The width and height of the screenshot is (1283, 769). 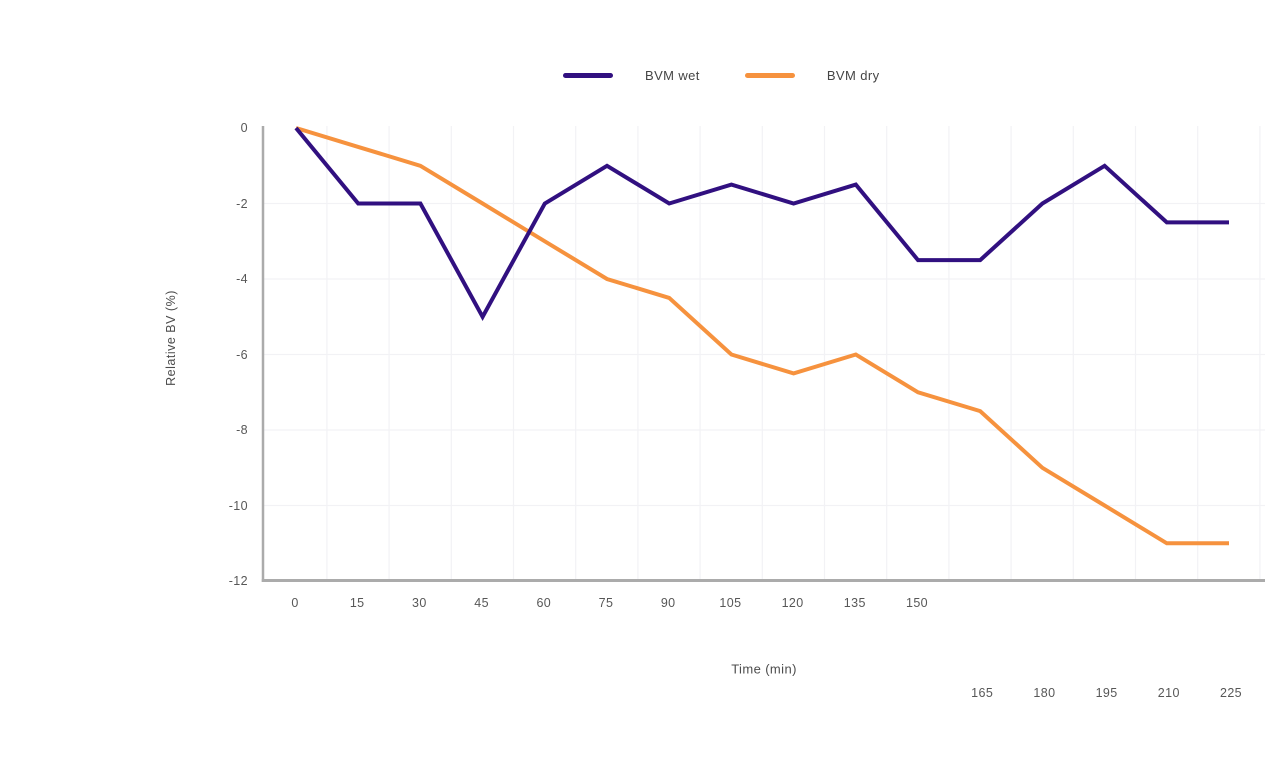 What do you see at coordinates (481, 603) in the screenshot?
I see `x-tick-label: 45` at bounding box center [481, 603].